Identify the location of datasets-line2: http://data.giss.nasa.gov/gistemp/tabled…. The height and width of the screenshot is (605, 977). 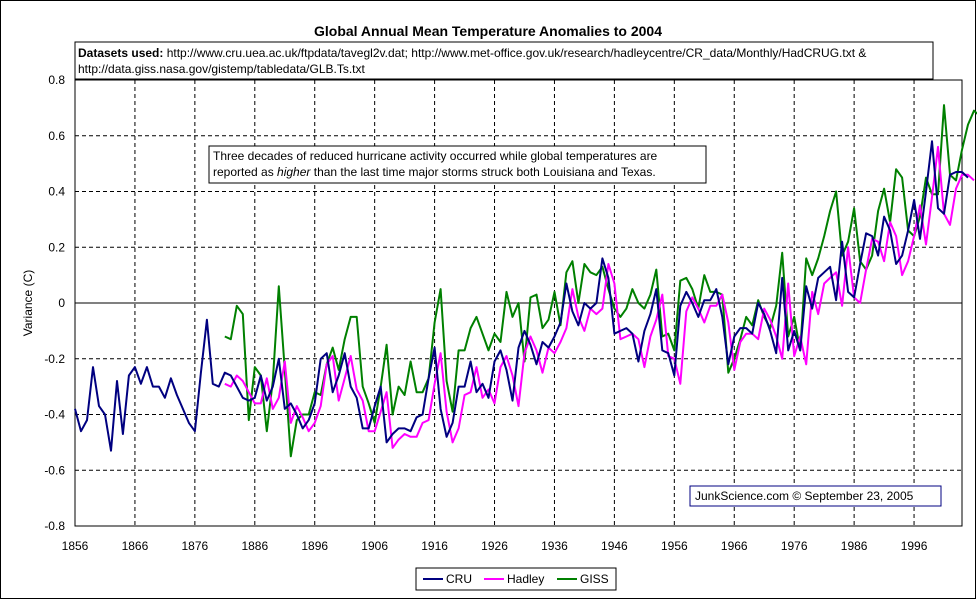
(221, 69).